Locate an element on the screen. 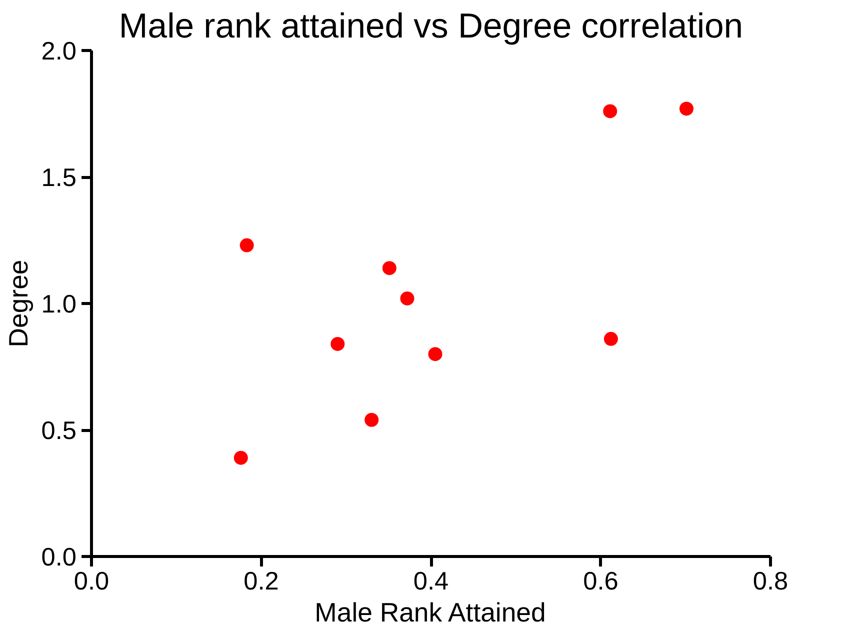  text: 1.0 is located at coordinates (59, 304).